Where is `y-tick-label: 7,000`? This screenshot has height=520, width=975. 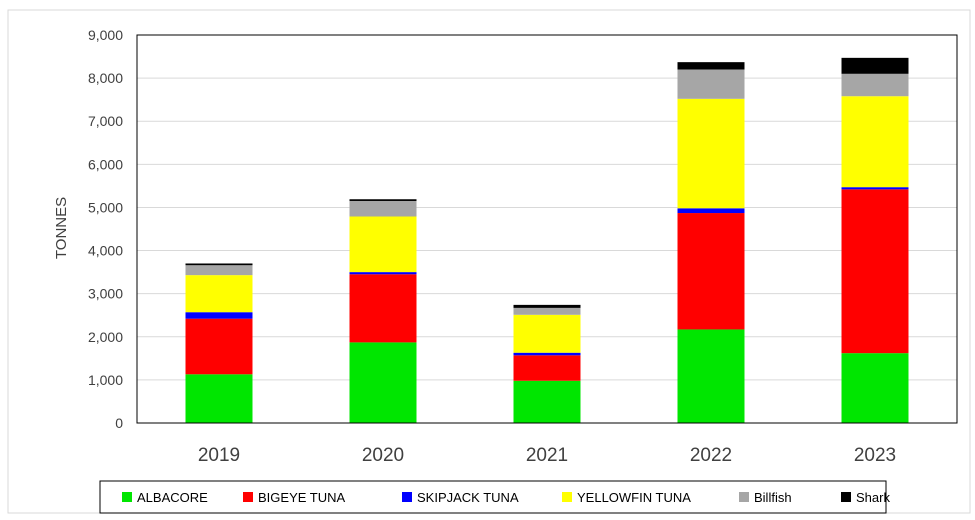 y-tick-label: 7,000 is located at coordinates (105, 121).